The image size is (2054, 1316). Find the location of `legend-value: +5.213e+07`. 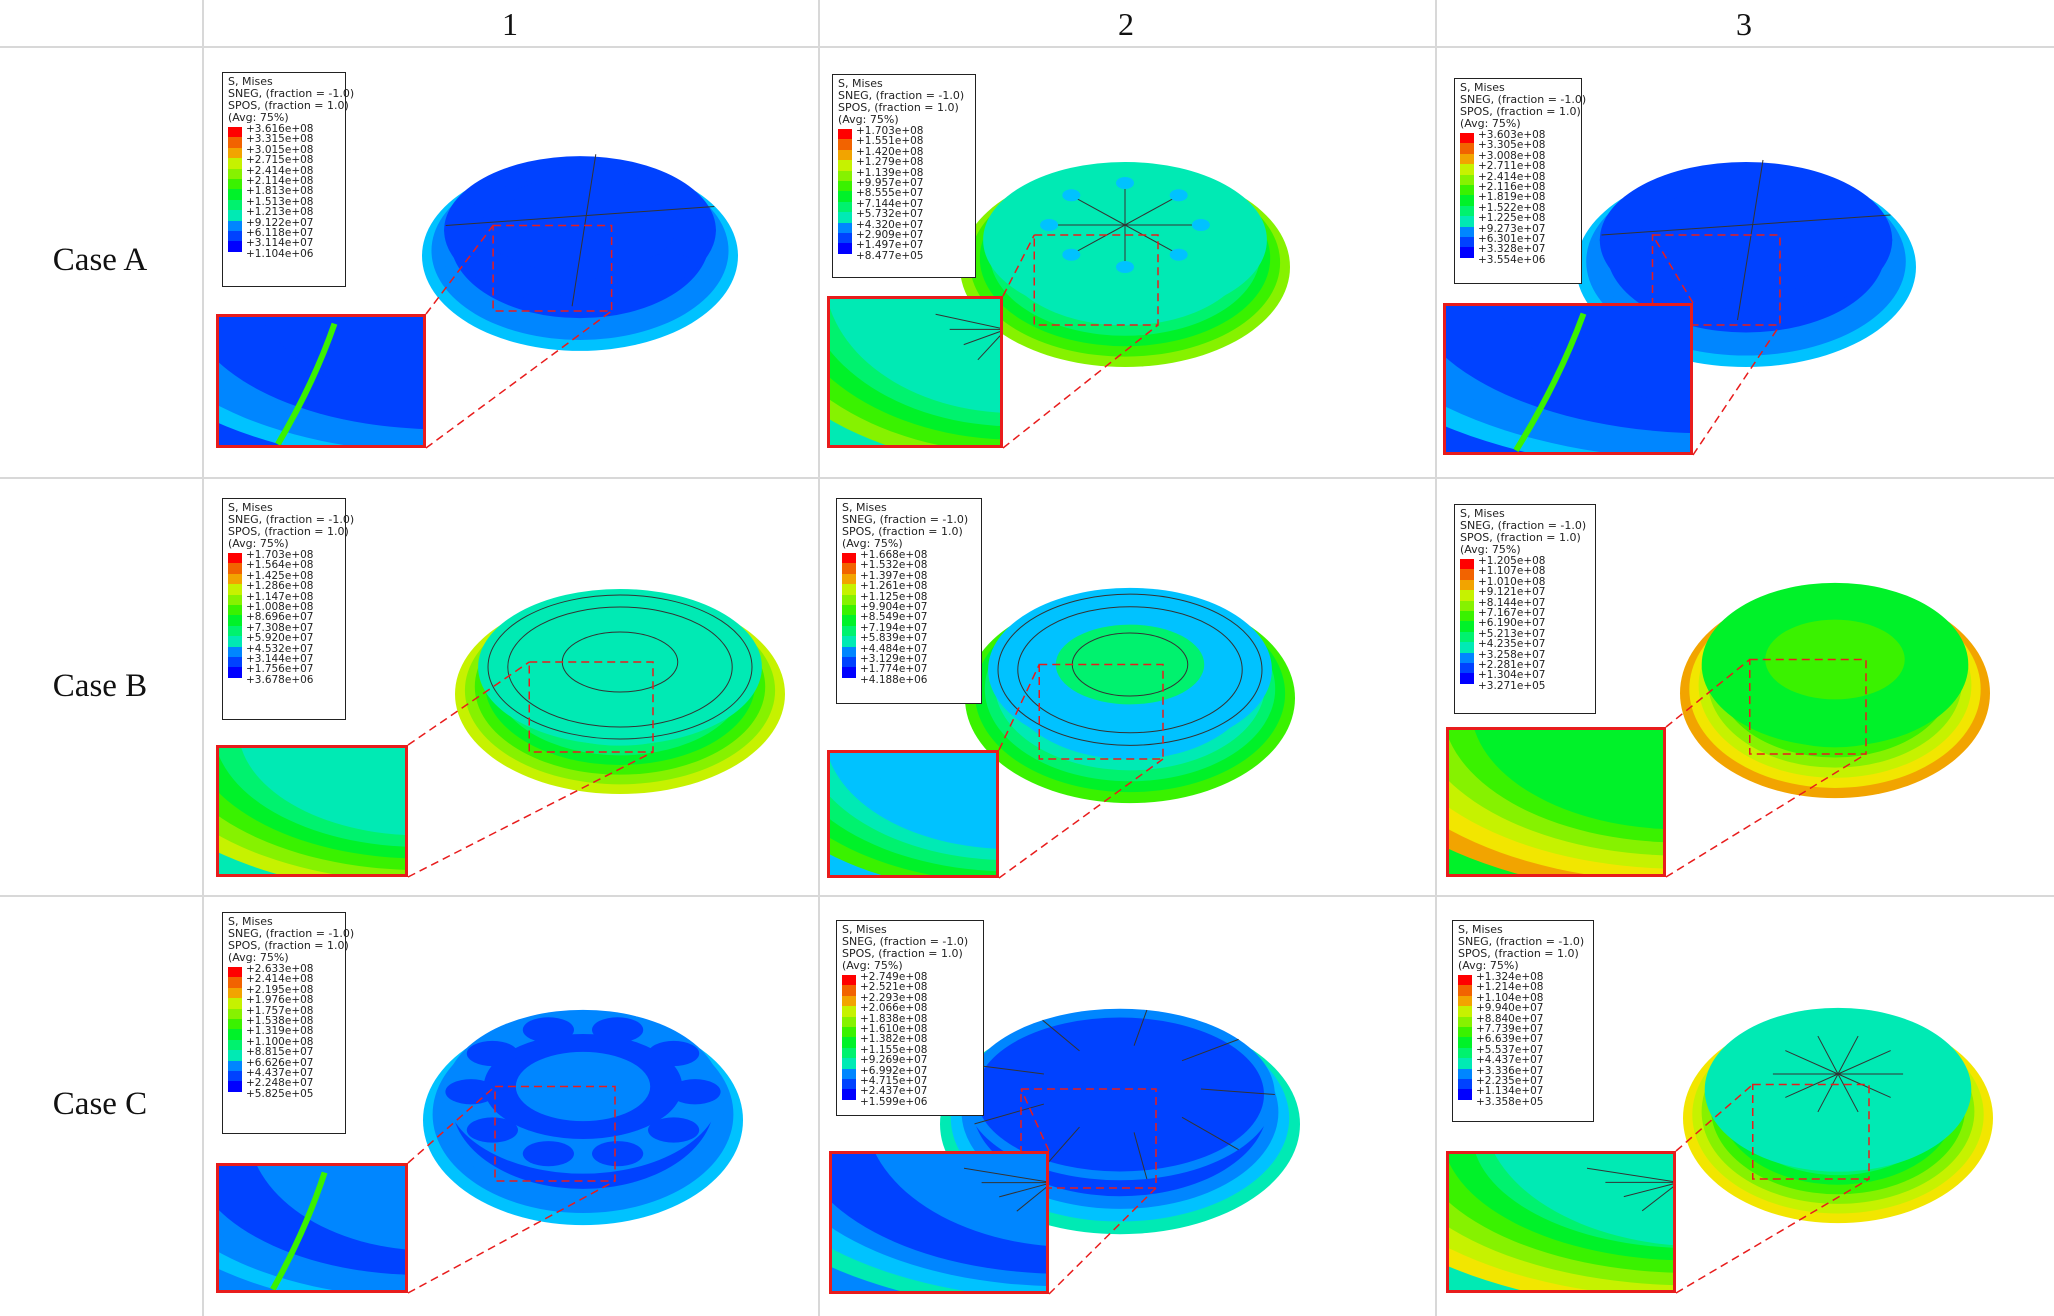

legend-value: +5.213e+07 is located at coordinates (1512, 633).